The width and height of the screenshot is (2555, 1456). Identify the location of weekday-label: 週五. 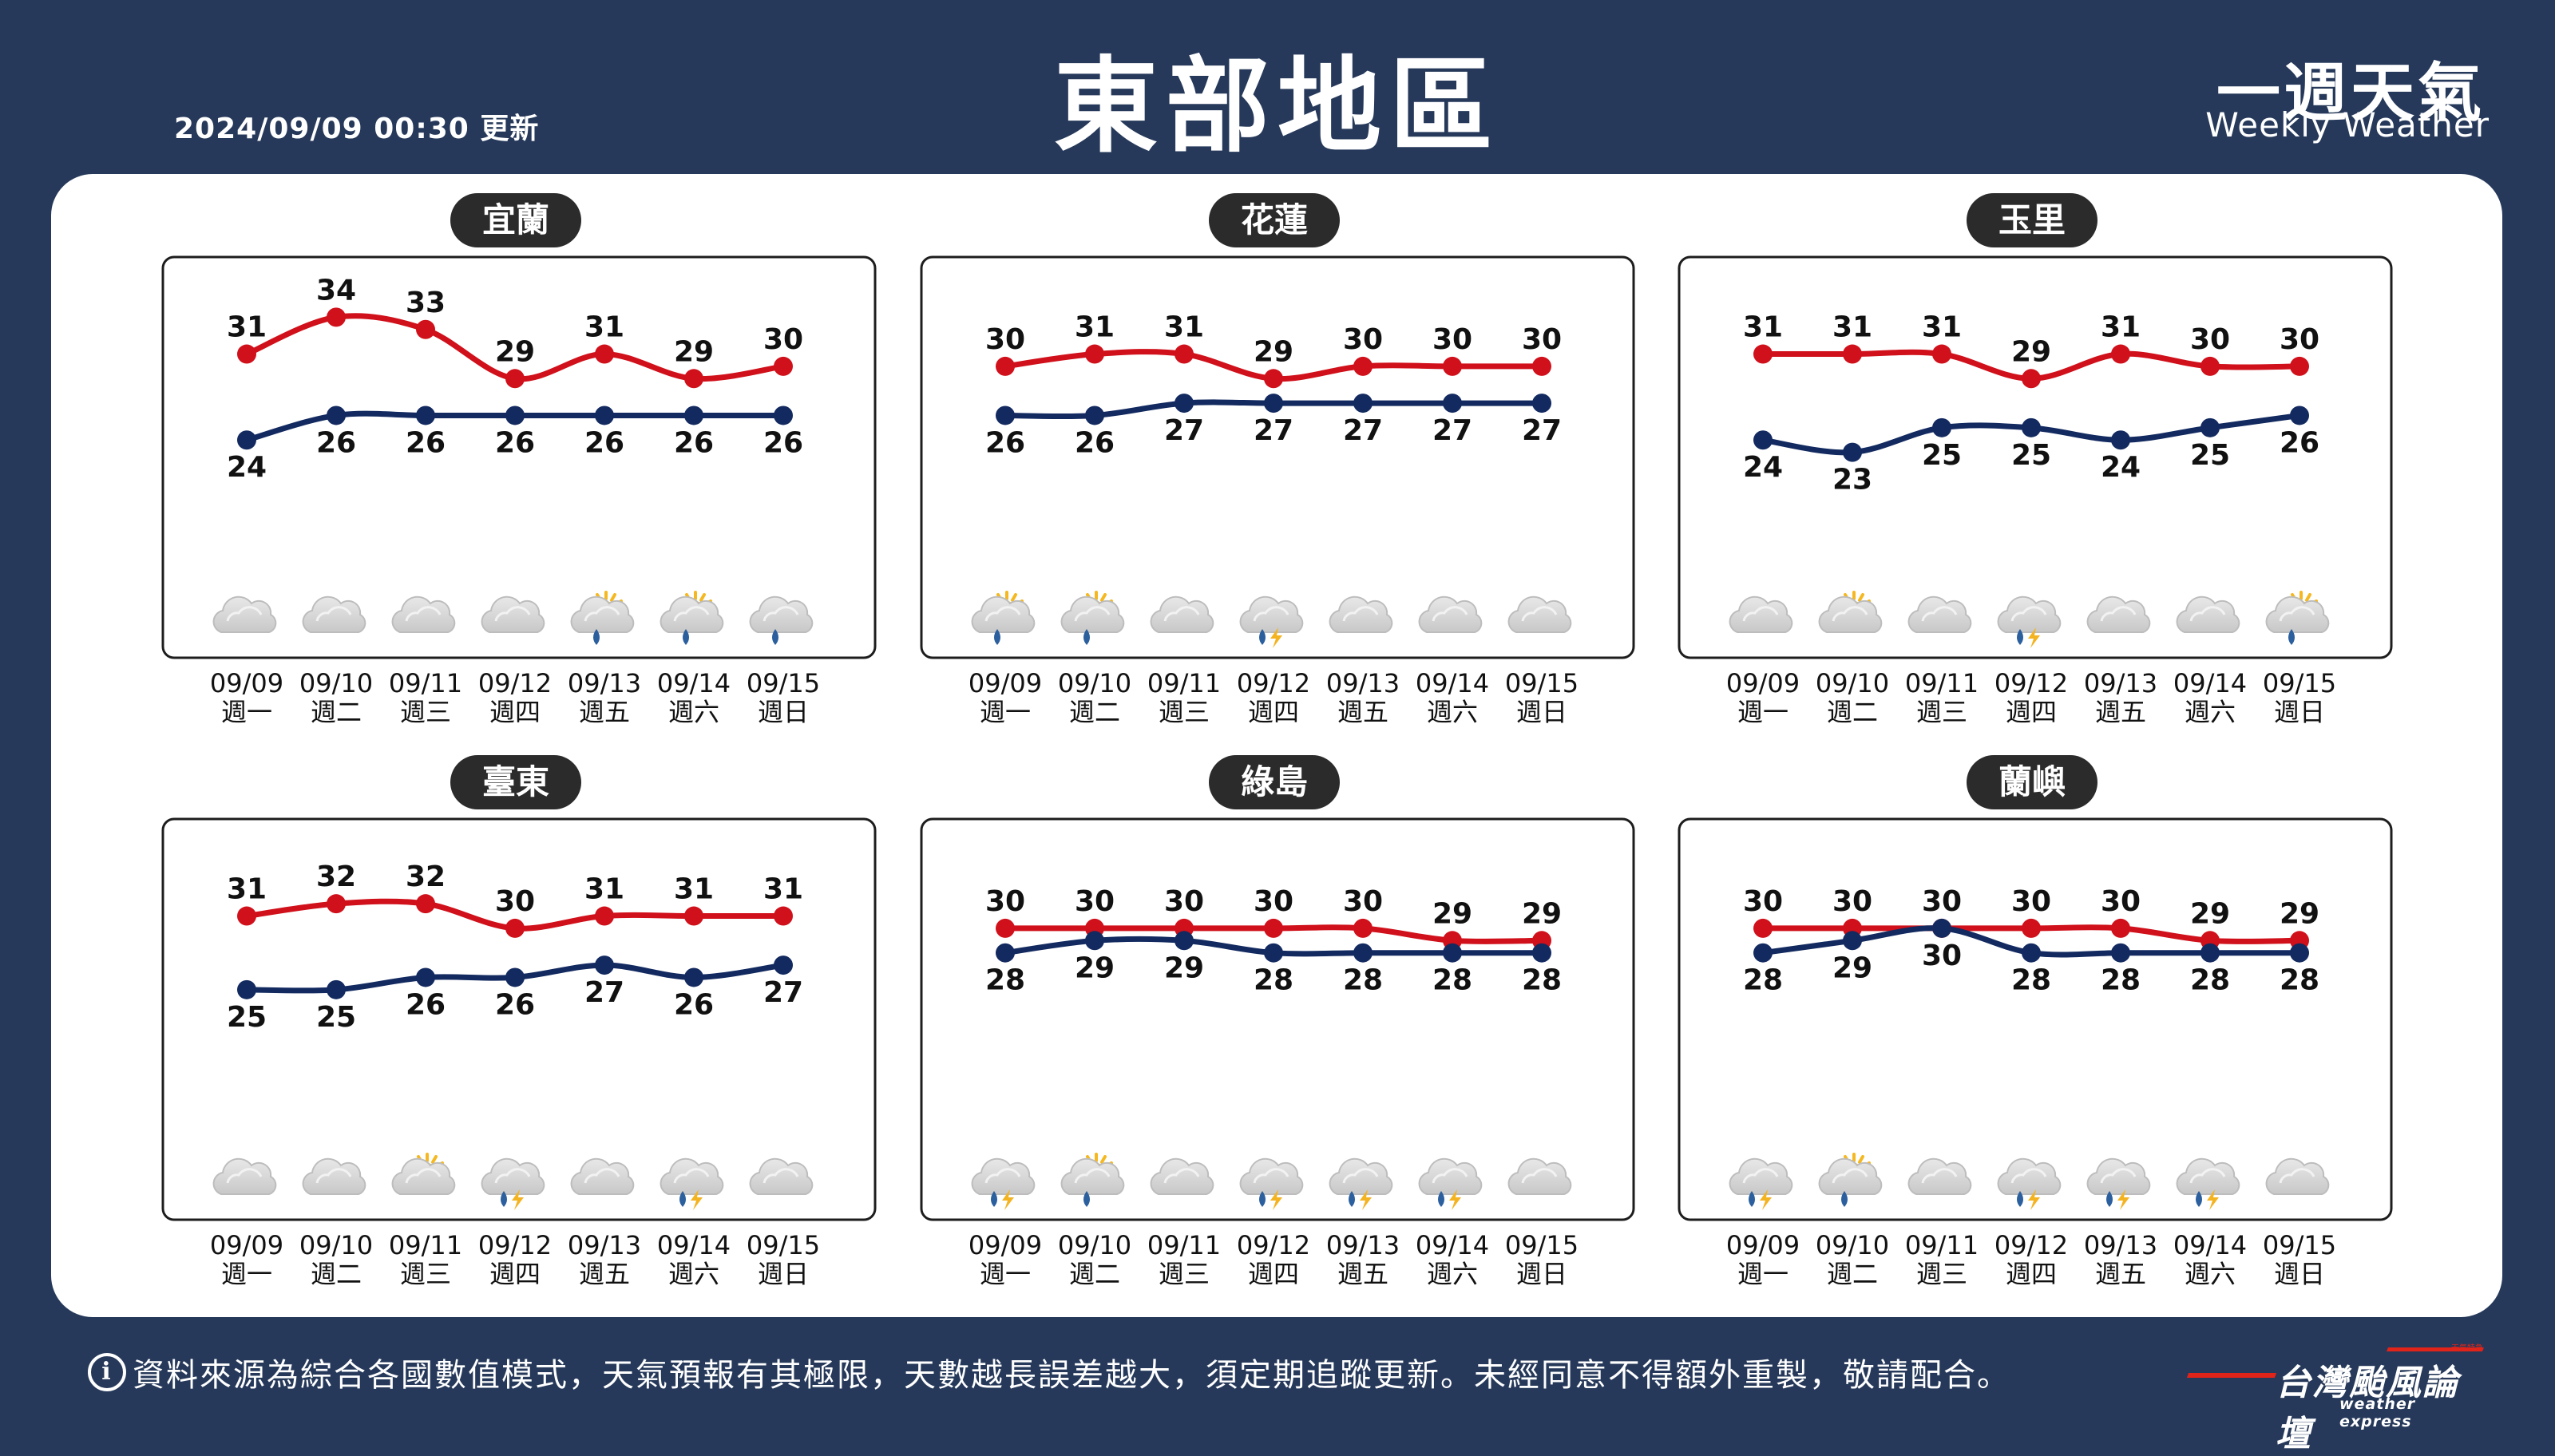
(604, 712).